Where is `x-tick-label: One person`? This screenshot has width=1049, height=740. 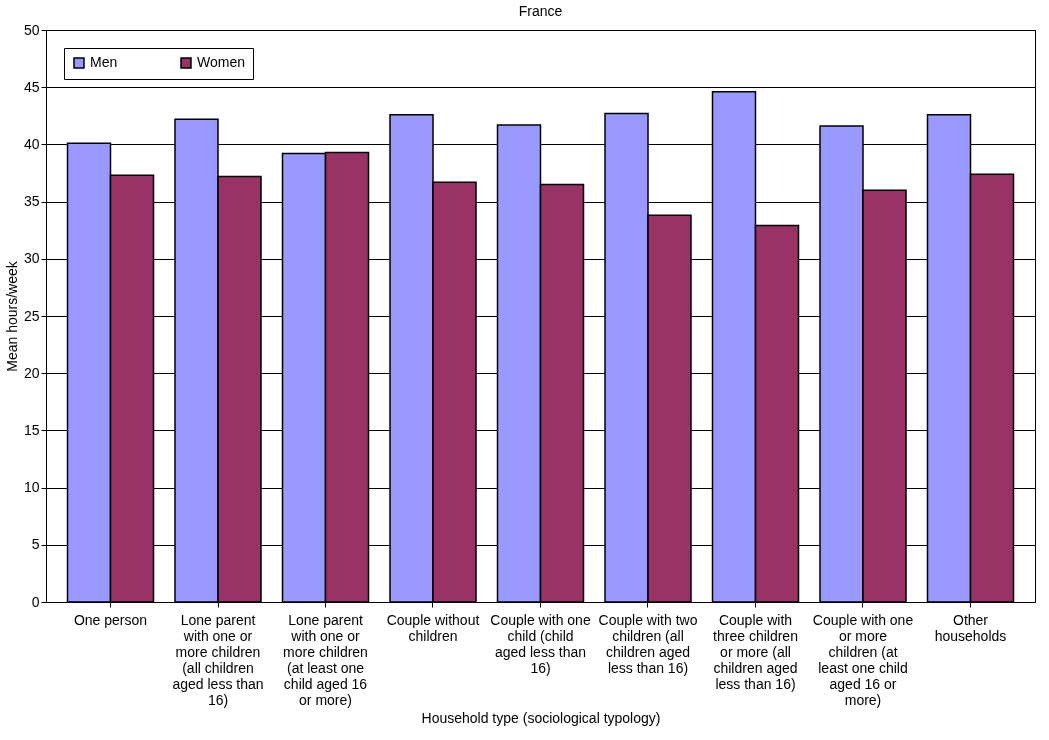 x-tick-label: One person is located at coordinates (110, 619).